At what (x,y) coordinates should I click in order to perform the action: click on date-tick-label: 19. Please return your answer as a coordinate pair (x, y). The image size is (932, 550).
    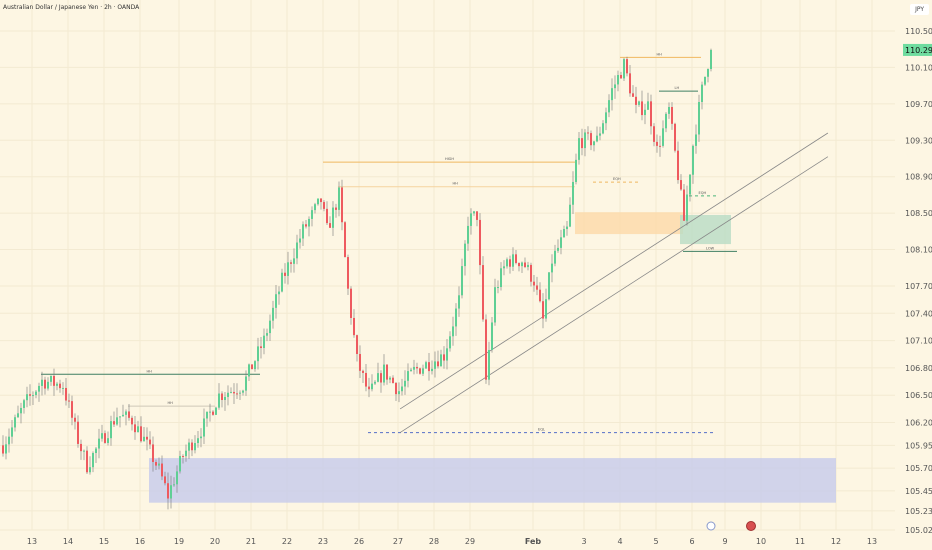
    Looking at the image, I should click on (179, 541).